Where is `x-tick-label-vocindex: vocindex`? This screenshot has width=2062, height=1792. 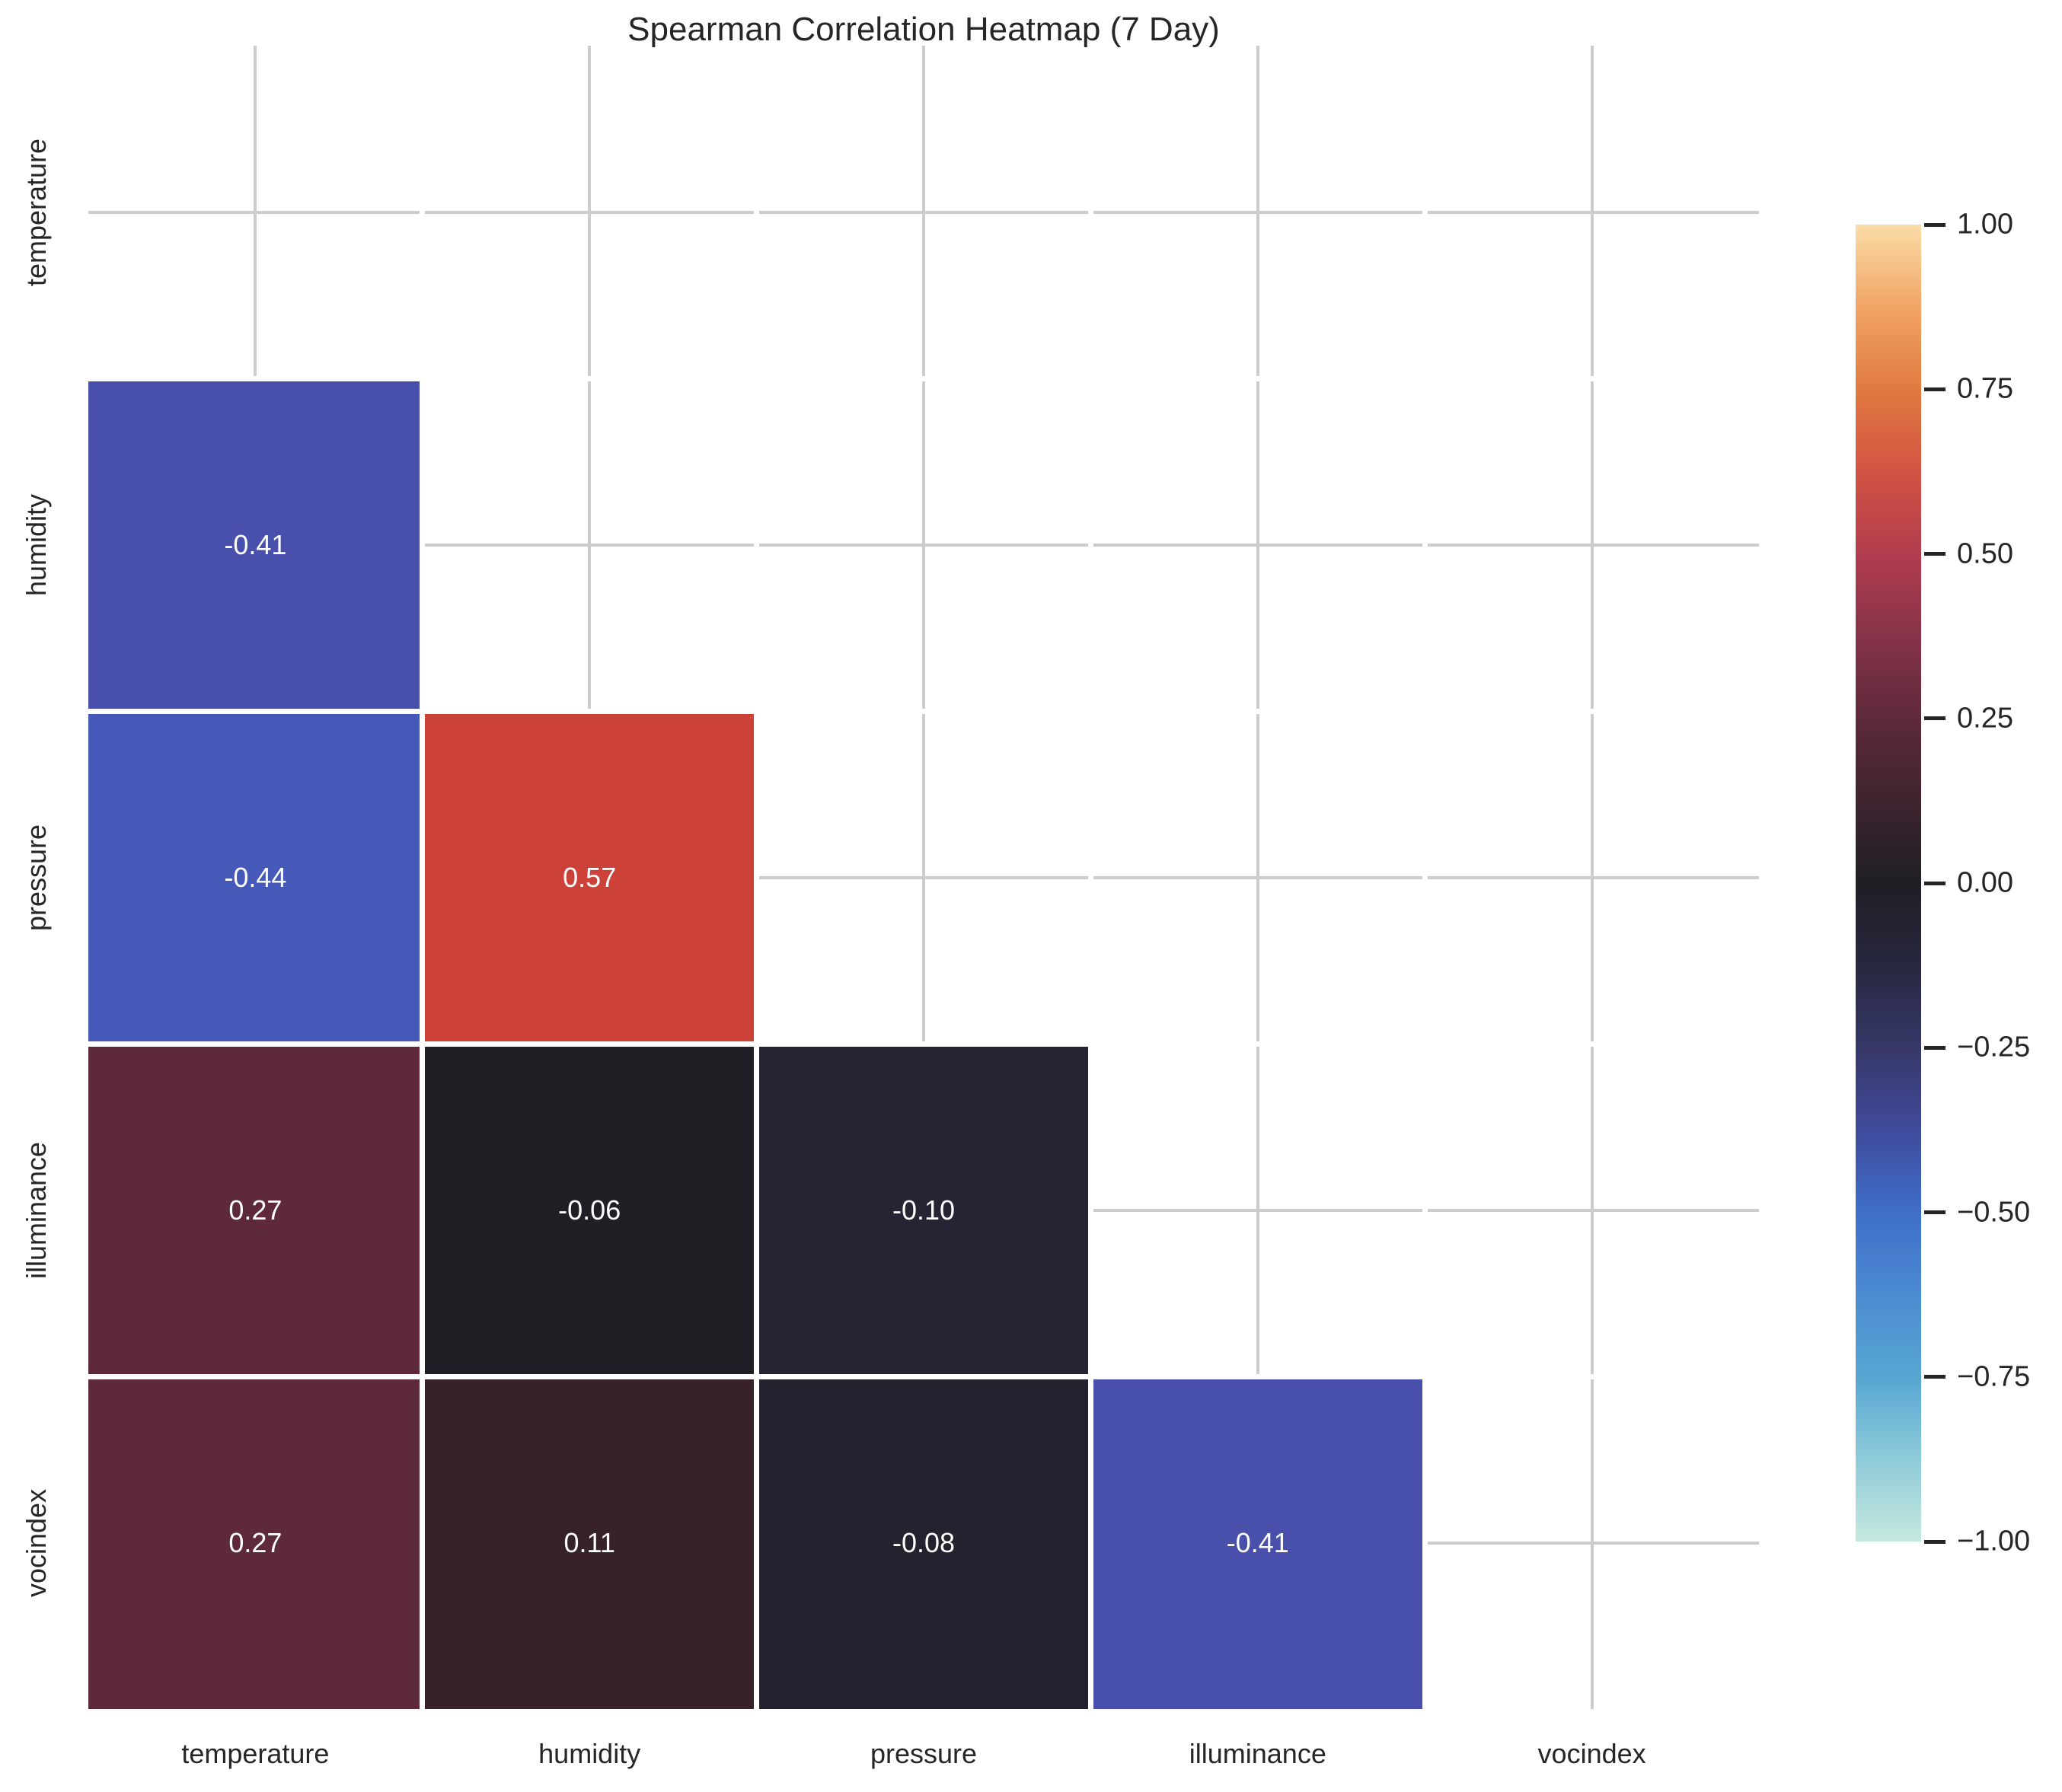
x-tick-label-vocindex: vocindex is located at coordinates (1591, 1753).